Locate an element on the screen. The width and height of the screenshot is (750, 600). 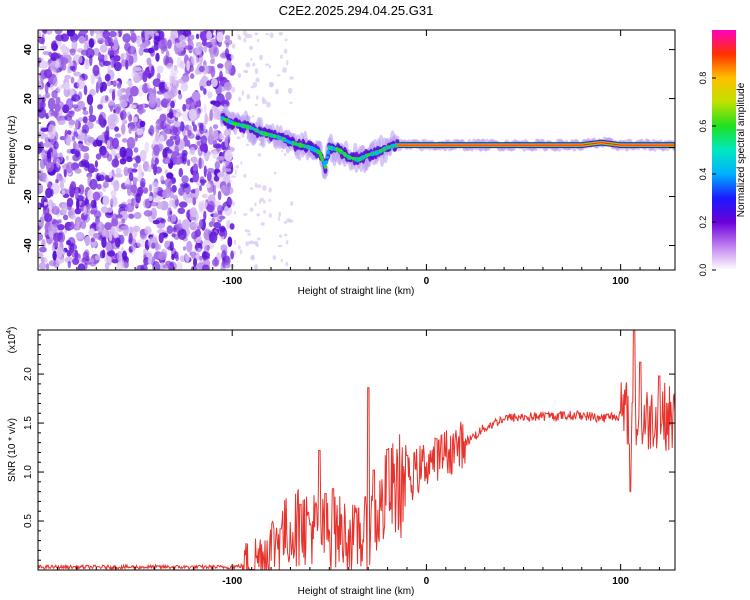
y-tick-label: 2.0 is located at coordinates (28, 374).